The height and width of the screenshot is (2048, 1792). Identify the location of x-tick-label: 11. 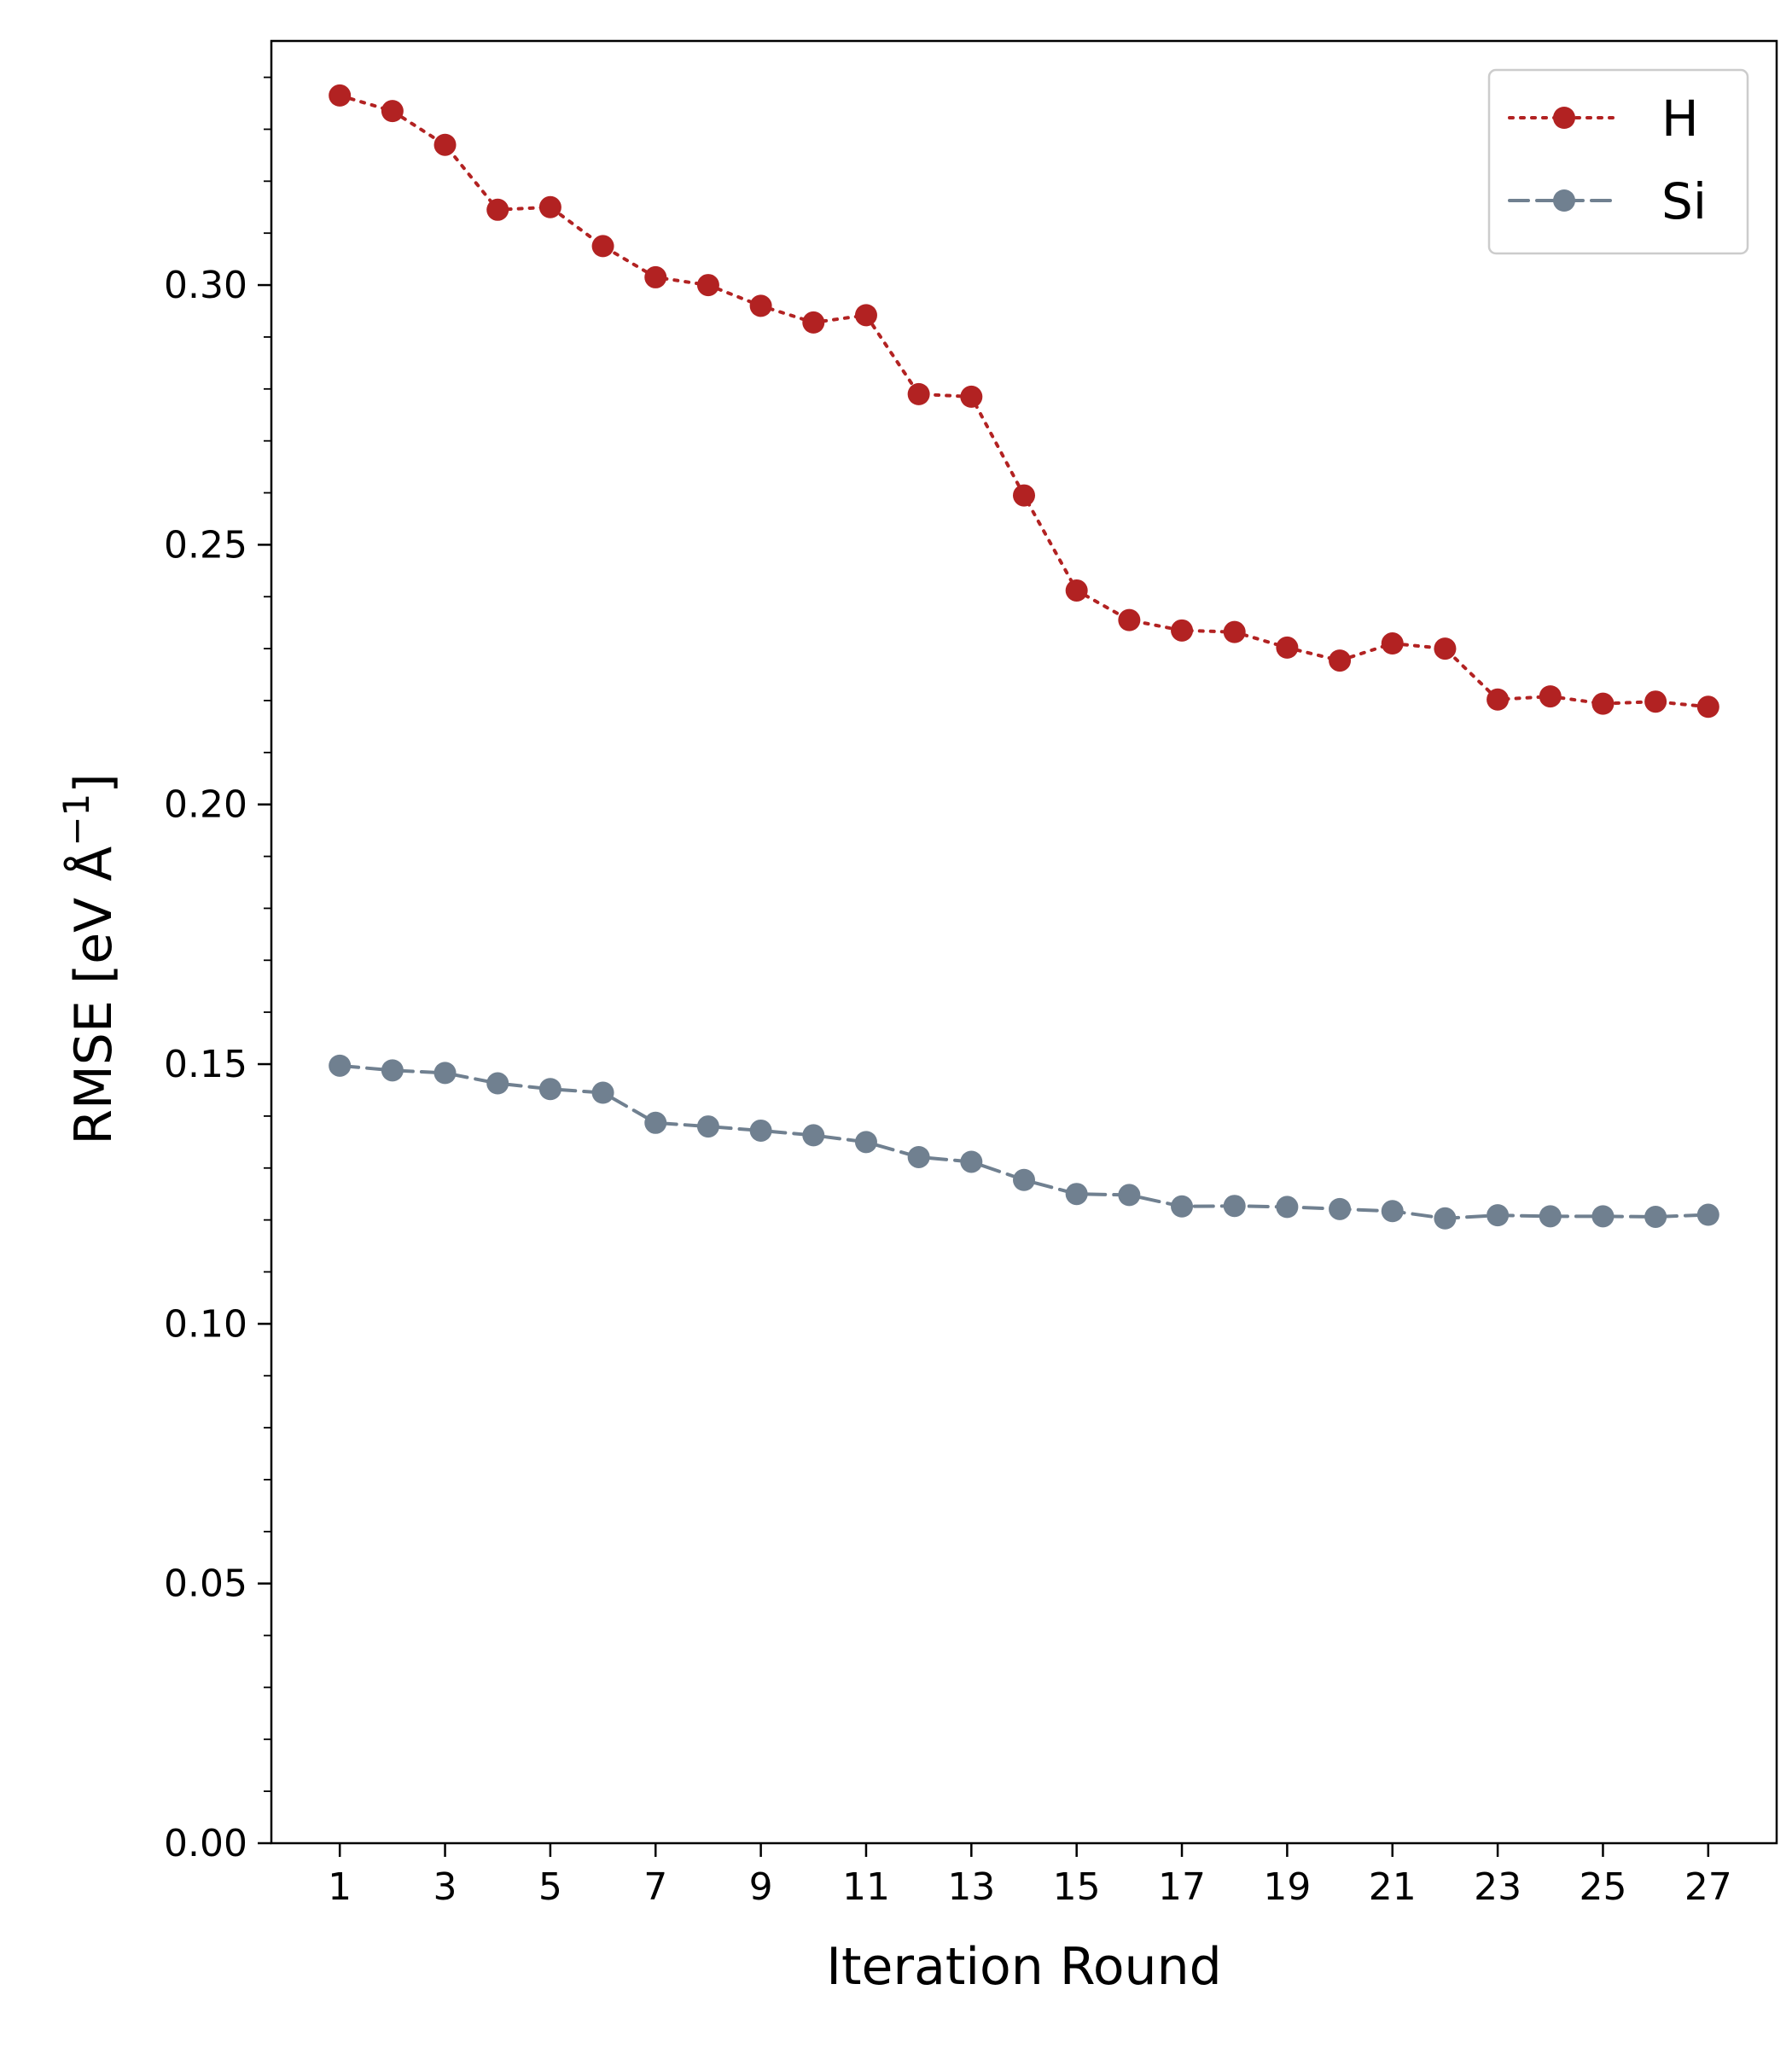
(866, 1887).